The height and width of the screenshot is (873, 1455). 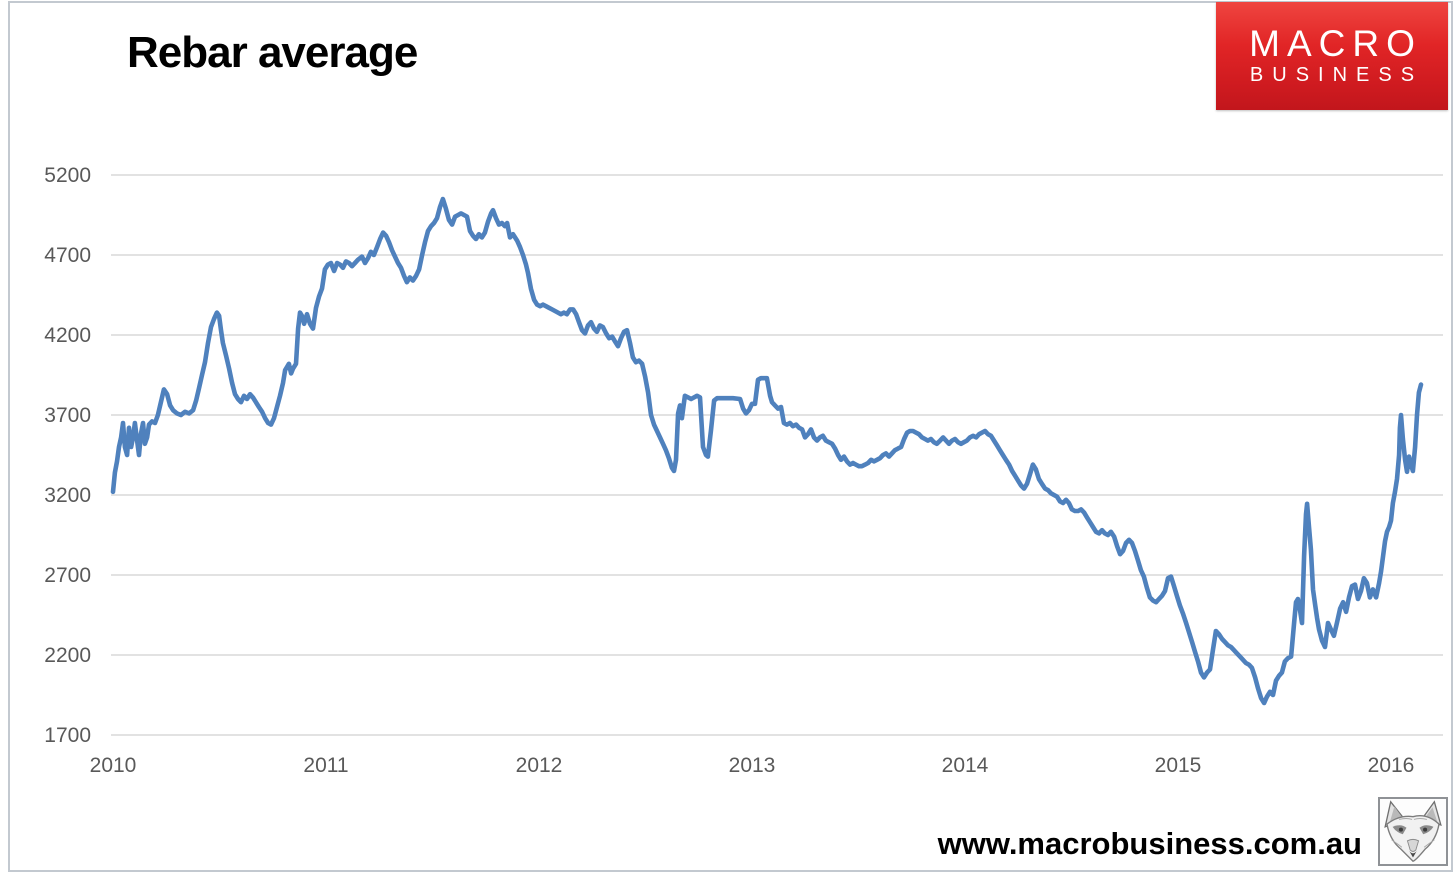 I want to click on x-tick-label-2011: 2011, so click(x=325, y=765).